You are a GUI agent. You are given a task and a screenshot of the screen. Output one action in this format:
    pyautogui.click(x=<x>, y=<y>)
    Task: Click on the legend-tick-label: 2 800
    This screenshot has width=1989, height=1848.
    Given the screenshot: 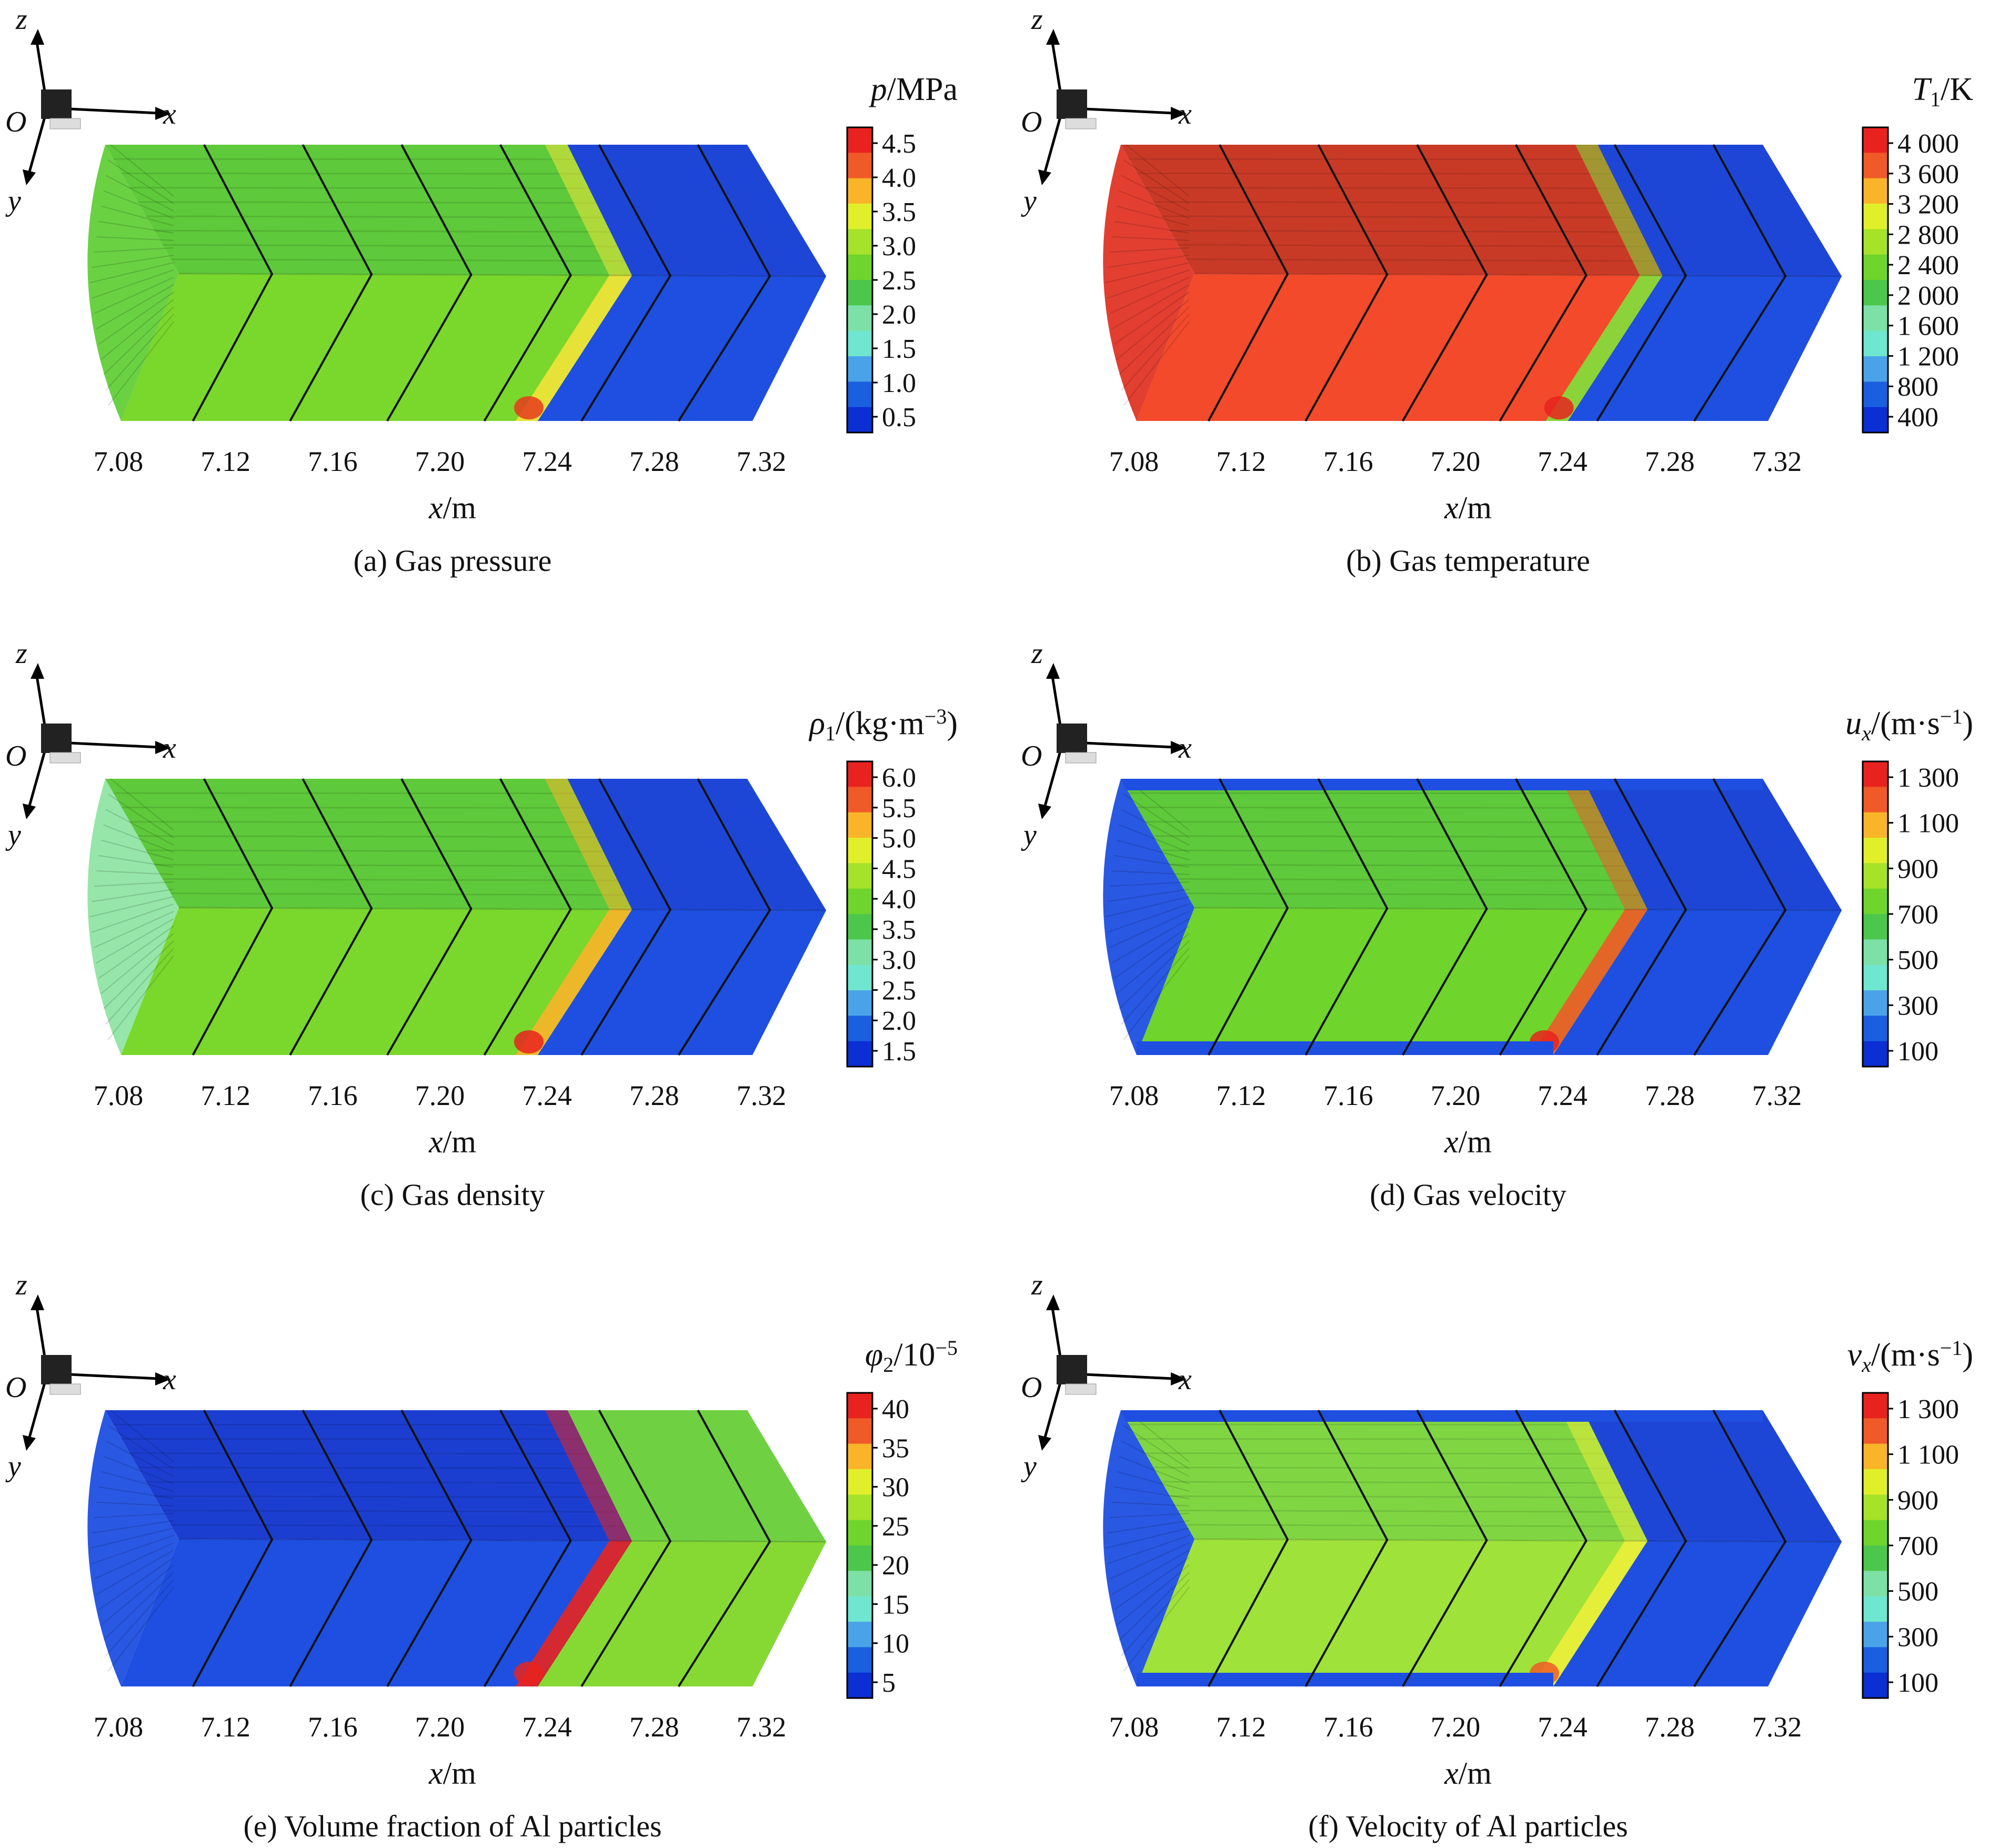 What is the action you would take?
    pyautogui.click(x=1928, y=235)
    